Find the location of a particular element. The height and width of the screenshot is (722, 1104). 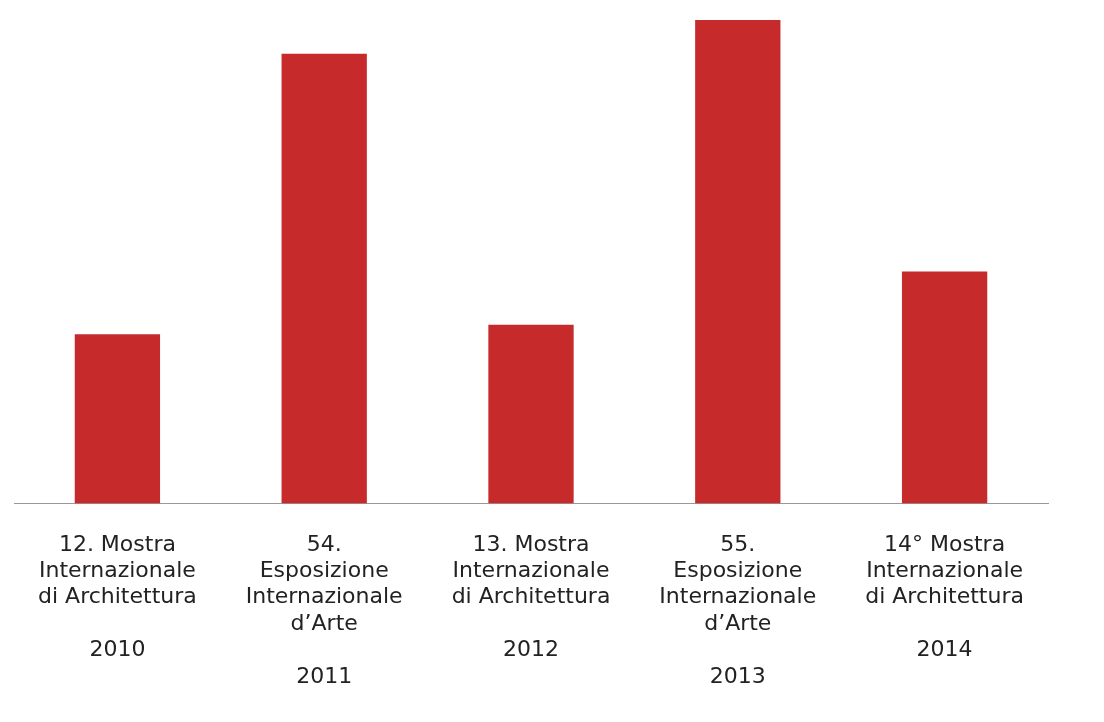

category-label: 12. Mostra Internazionale di Architettura 2010 is located at coordinates (117, 596).